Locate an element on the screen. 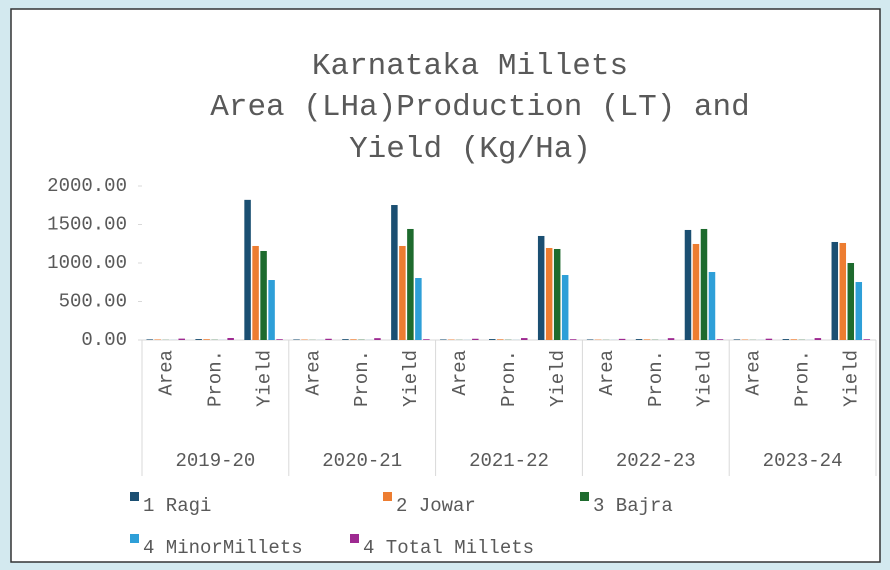 The image size is (890, 570). legend-label: 4 MinorMillets is located at coordinates (223, 548).